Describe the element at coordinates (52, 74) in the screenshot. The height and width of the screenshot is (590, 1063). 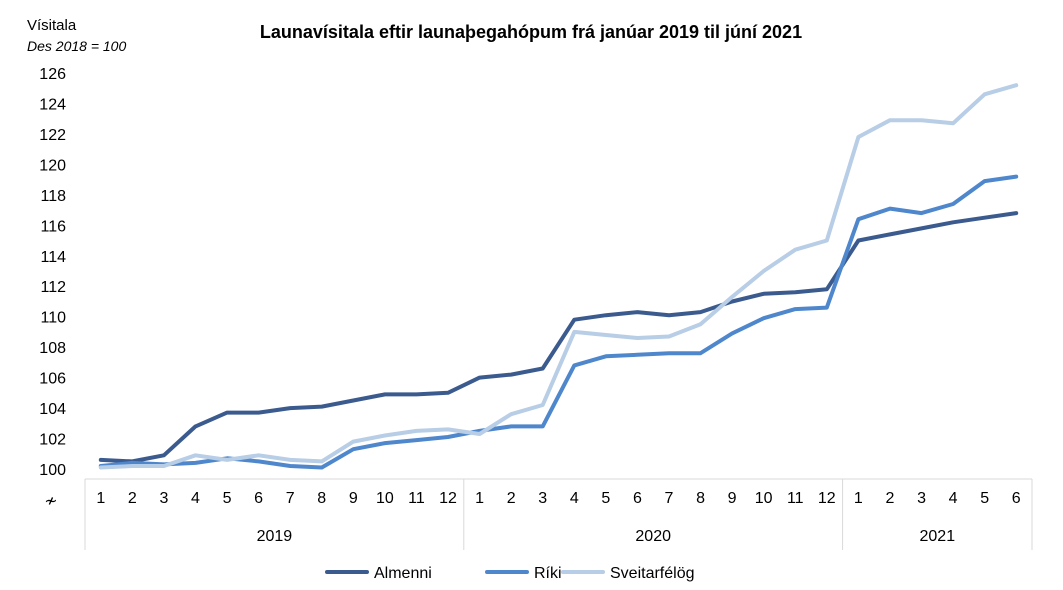
I see `y-tick-label: 126` at that location.